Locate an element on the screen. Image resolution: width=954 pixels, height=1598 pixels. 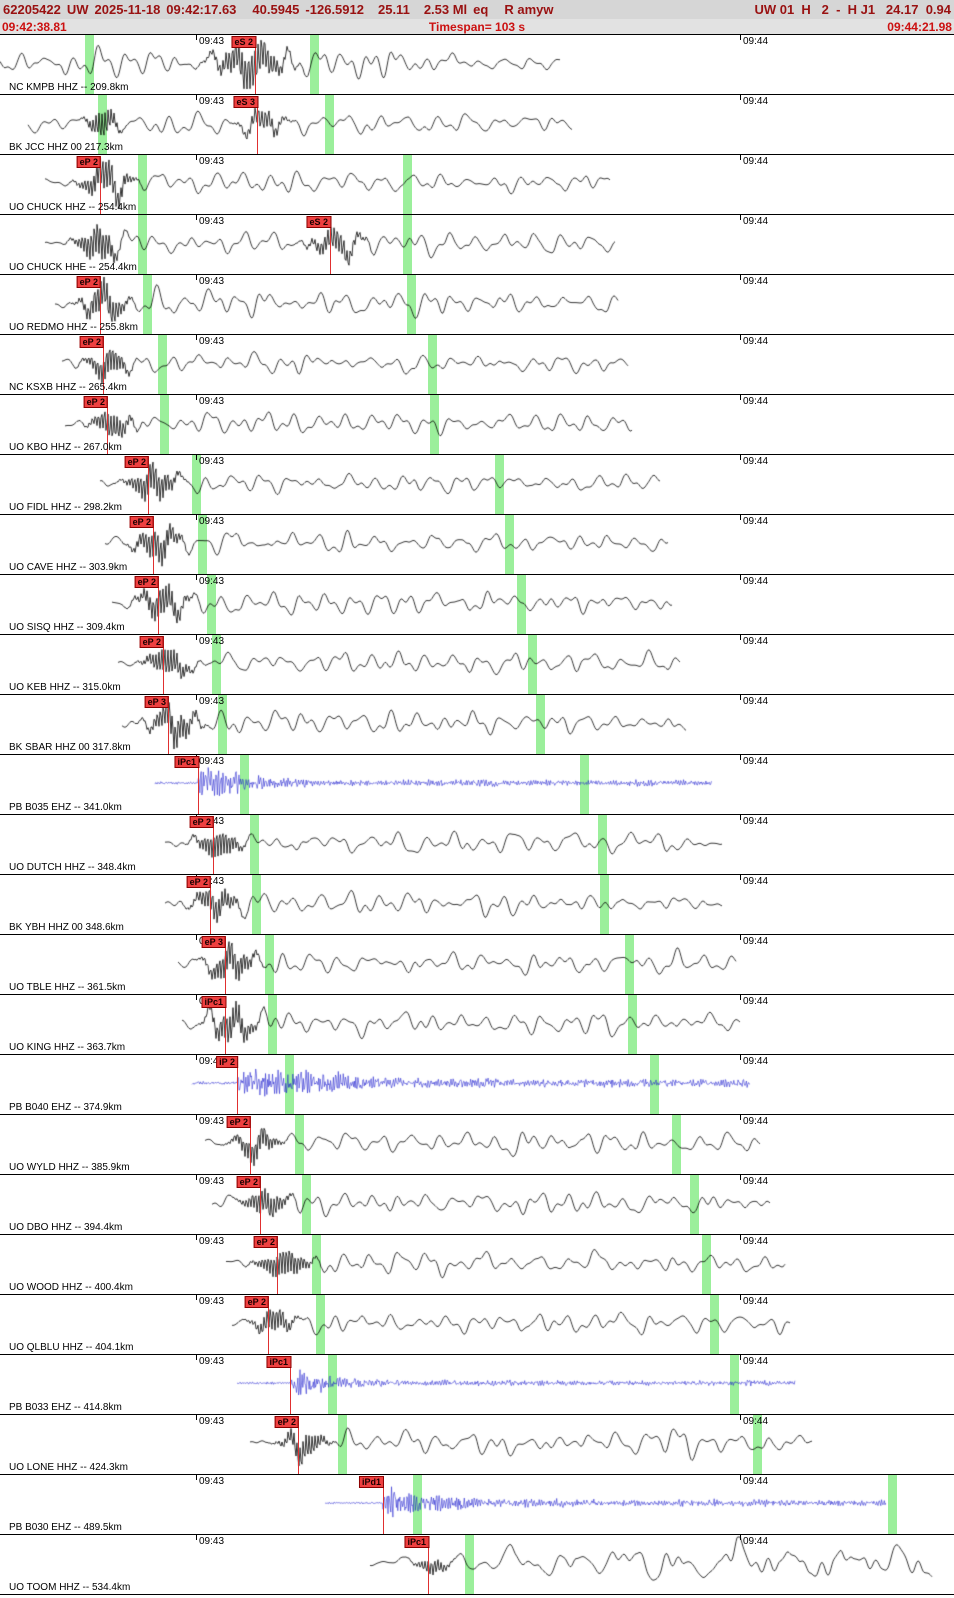
event-id: 62205422 is located at coordinates (32, 9).